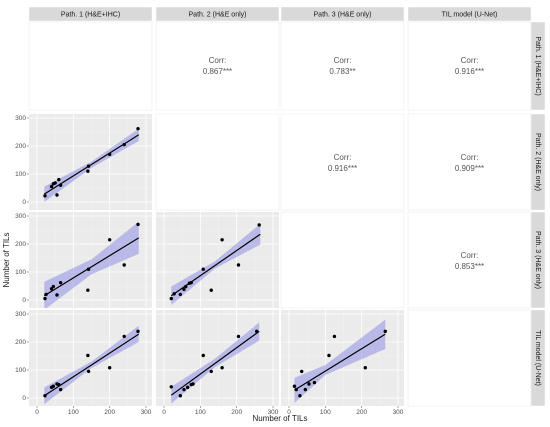 The image size is (550, 427). I want to click on y-axis-title: Number of TILs, so click(6, 260).